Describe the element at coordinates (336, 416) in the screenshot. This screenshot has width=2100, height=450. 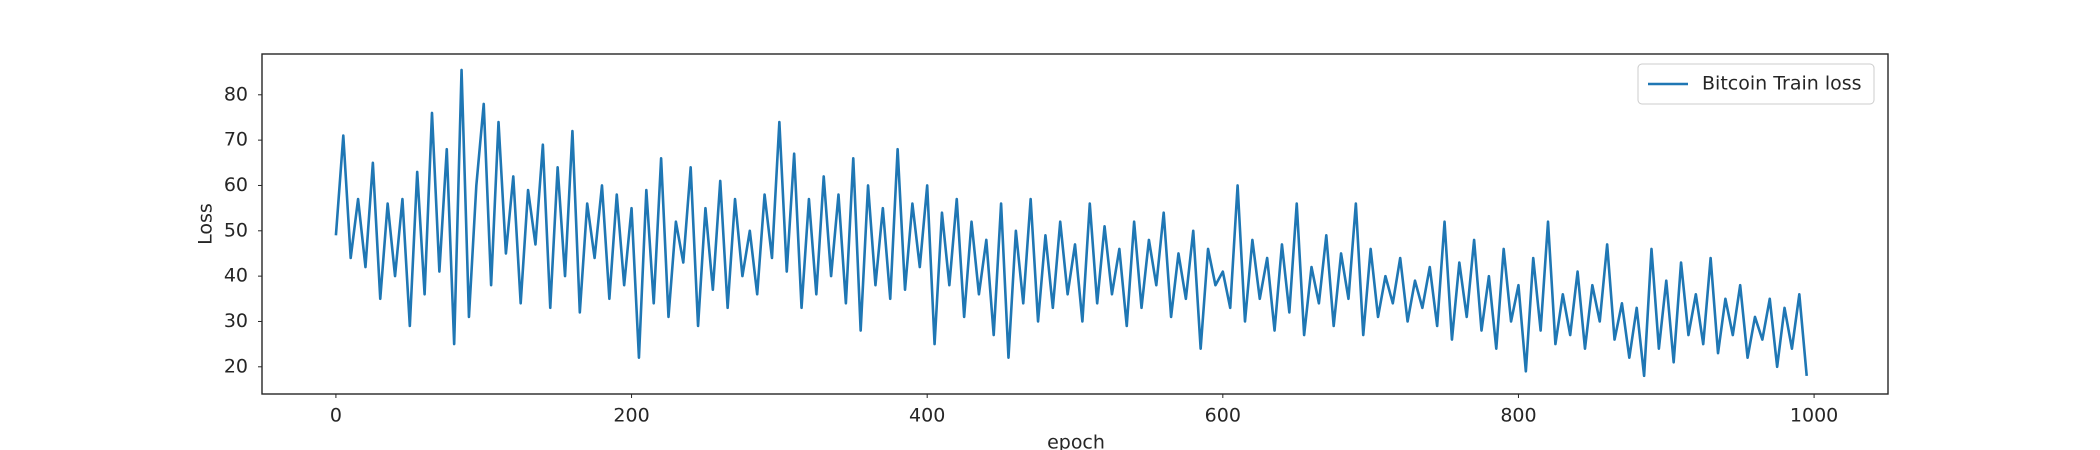
I see `x-tick-label: 0` at that location.